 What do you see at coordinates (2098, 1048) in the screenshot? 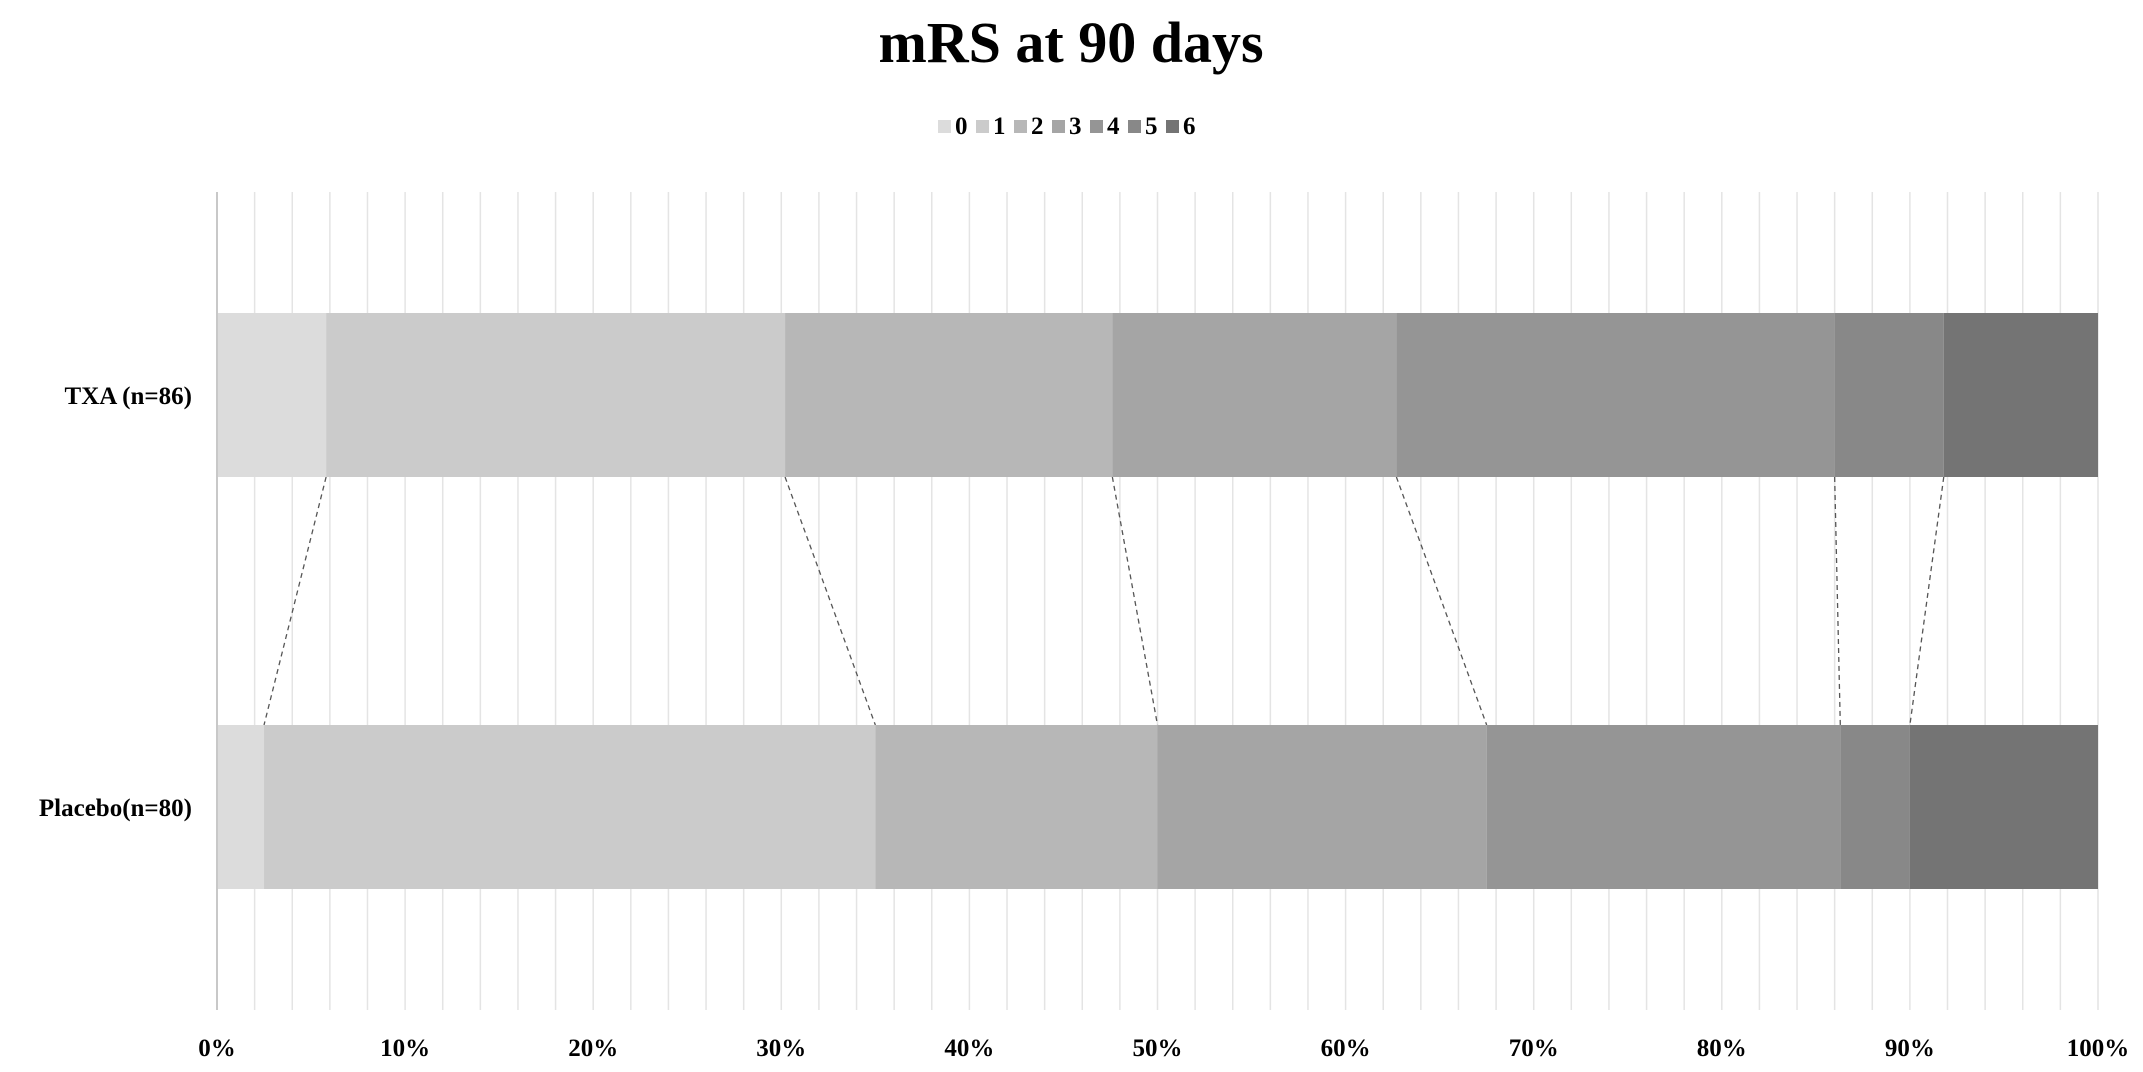
I see `x-tick-label: 100%` at bounding box center [2098, 1048].